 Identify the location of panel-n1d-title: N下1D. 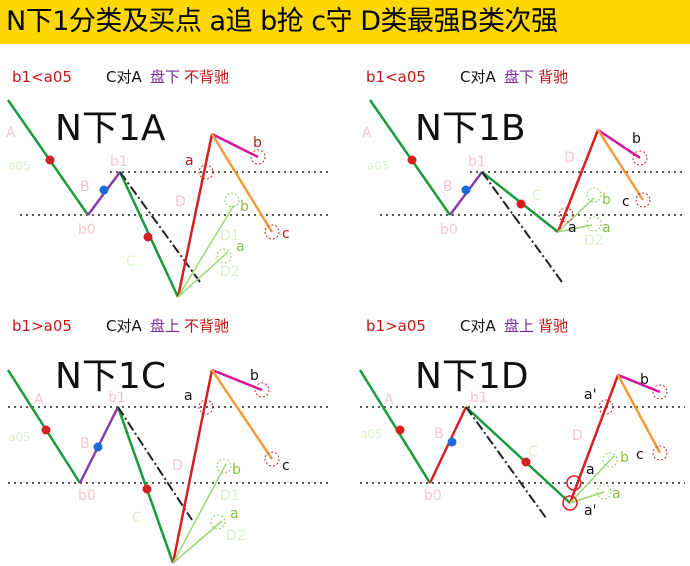
(472, 376).